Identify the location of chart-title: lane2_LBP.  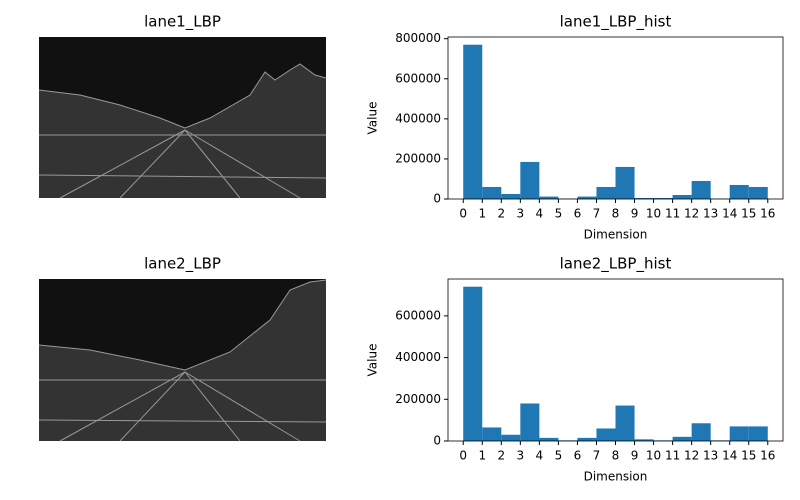
(182, 264).